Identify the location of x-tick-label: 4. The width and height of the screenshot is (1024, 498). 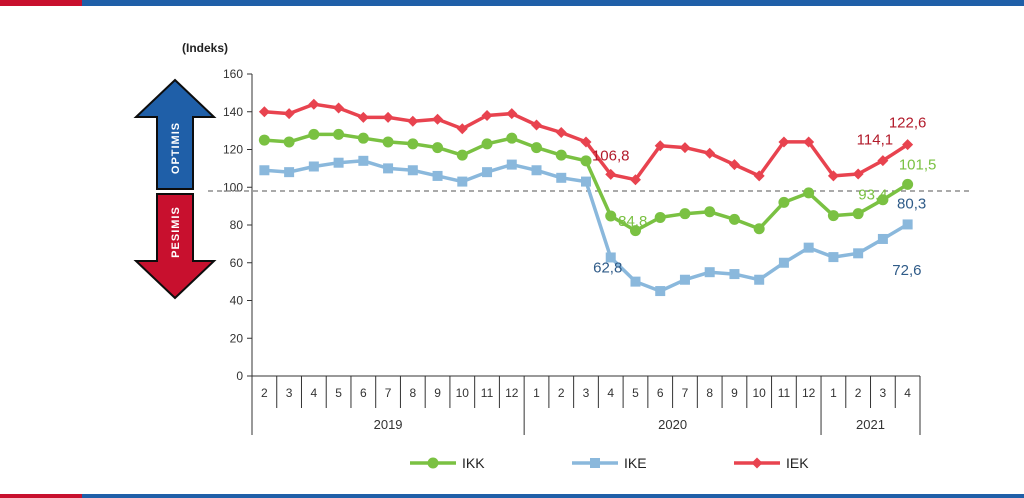
(314, 393).